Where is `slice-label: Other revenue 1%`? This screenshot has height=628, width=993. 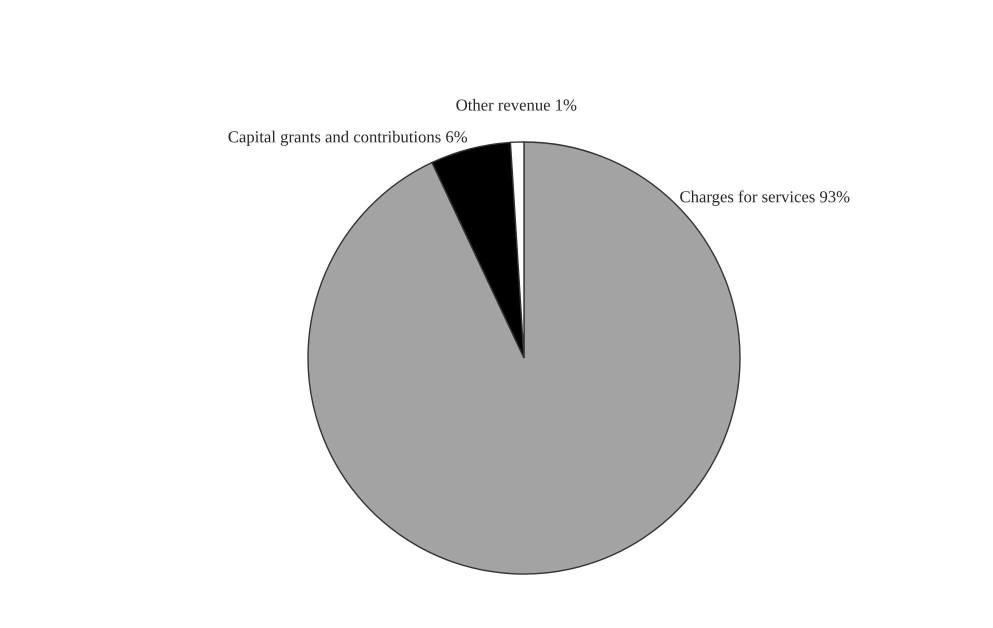 slice-label: Other revenue 1% is located at coordinates (516, 104).